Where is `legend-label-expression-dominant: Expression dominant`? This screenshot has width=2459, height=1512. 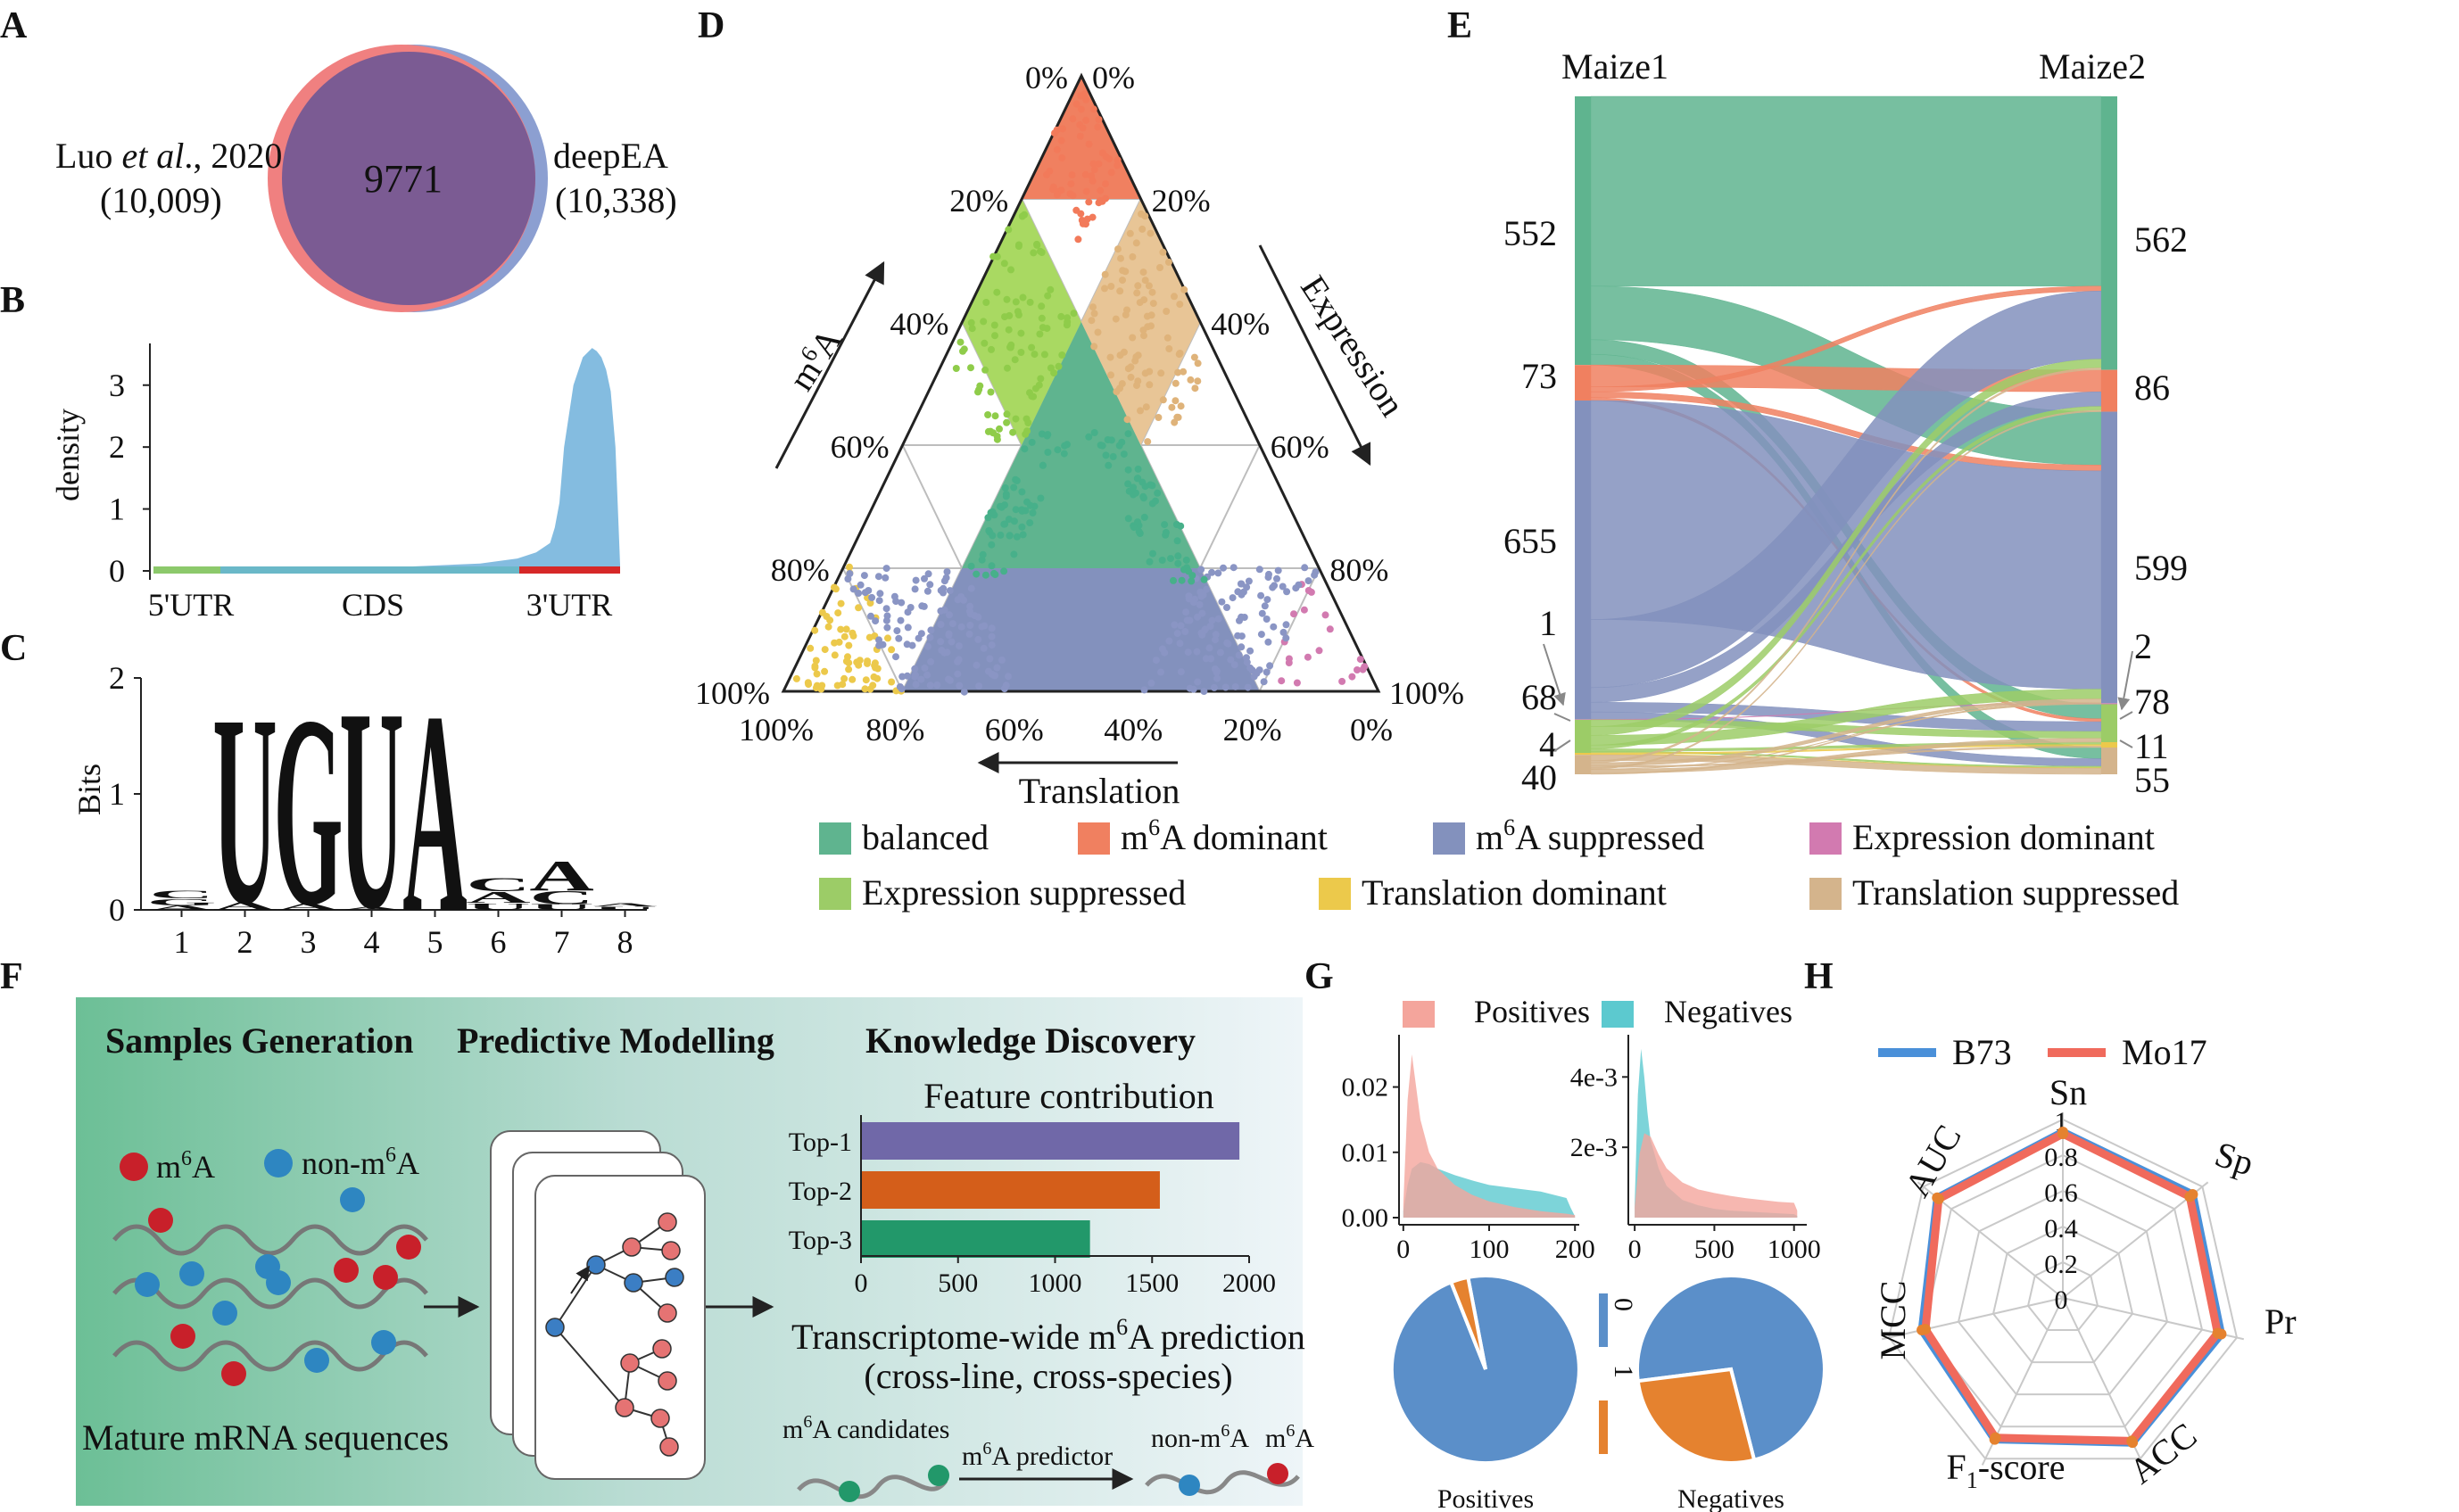
legend-label-expression-dominant: Expression dominant is located at coordinates (2003, 837).